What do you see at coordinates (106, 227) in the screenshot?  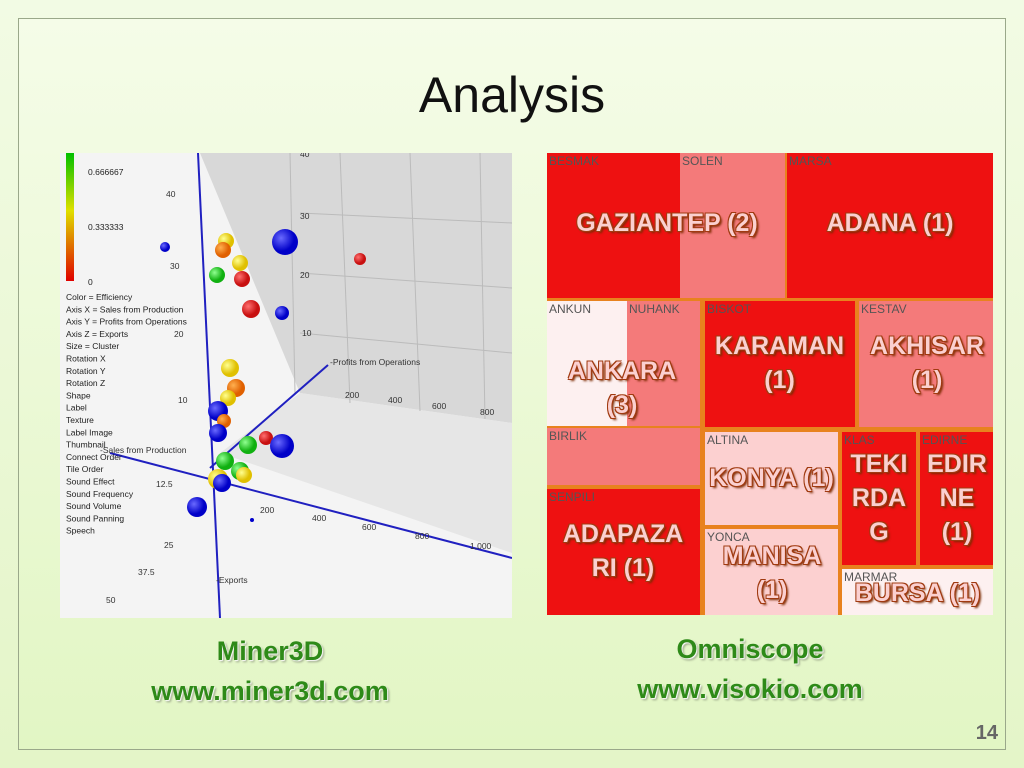 I see `colorbar-label: 0.333333` at bounding box center [106, 227].